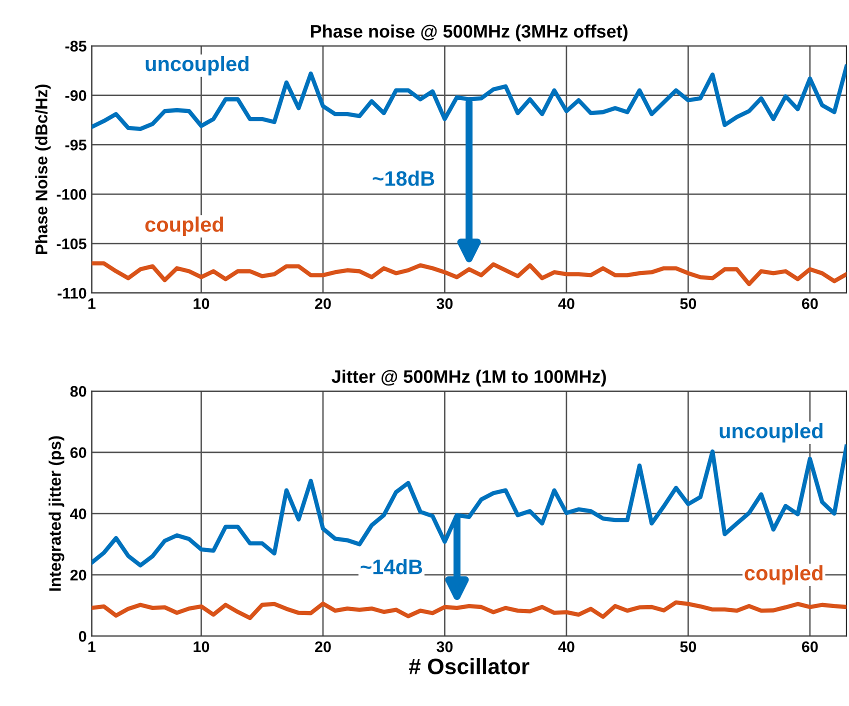  What do you see at coordinates (391, 566) in the screenshot?
I see `annotation: ~14dB` at bounding box center [391, 566].